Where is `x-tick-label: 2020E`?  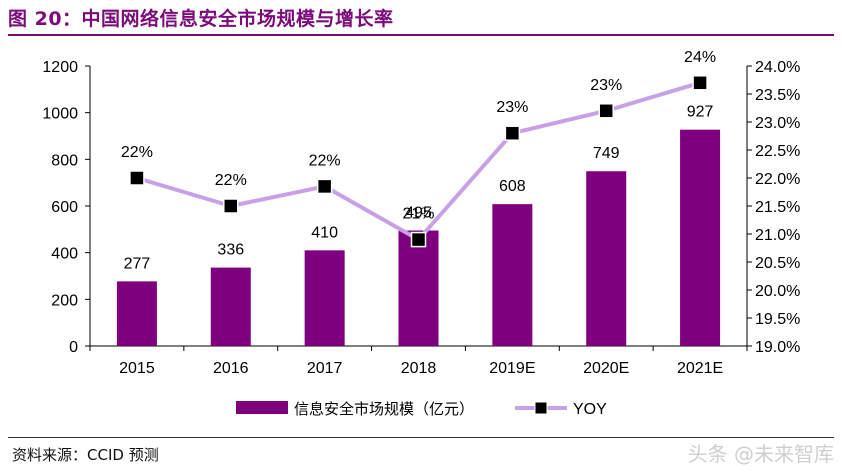
x-tick-label: 2020E is located at coordinates (606, 368).